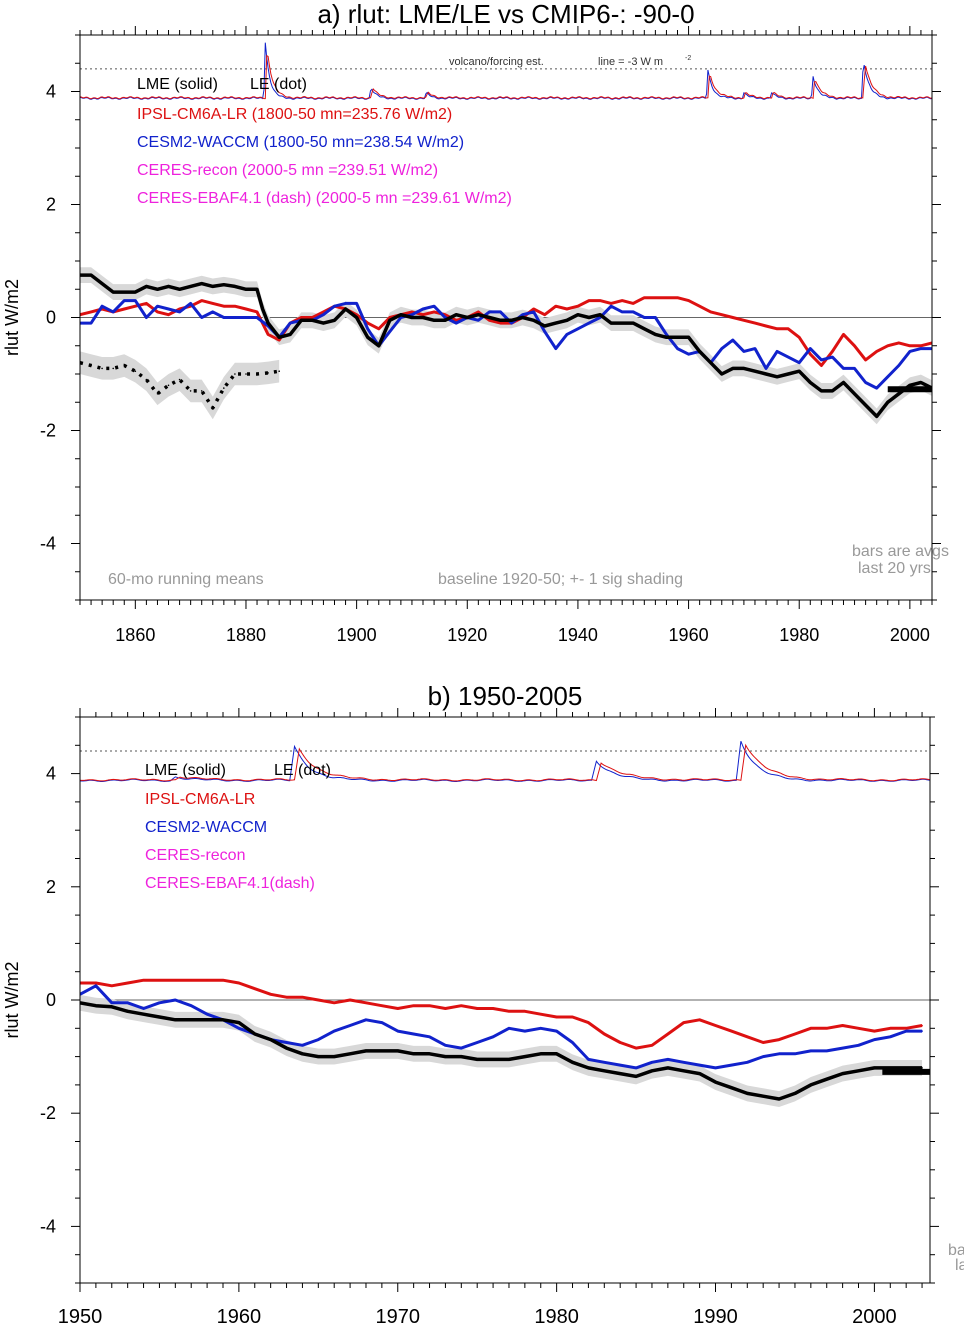 The width and height of the screenshot is (964, 1325). I want to click on x-tick-label: 1990, so click(715, 1315).